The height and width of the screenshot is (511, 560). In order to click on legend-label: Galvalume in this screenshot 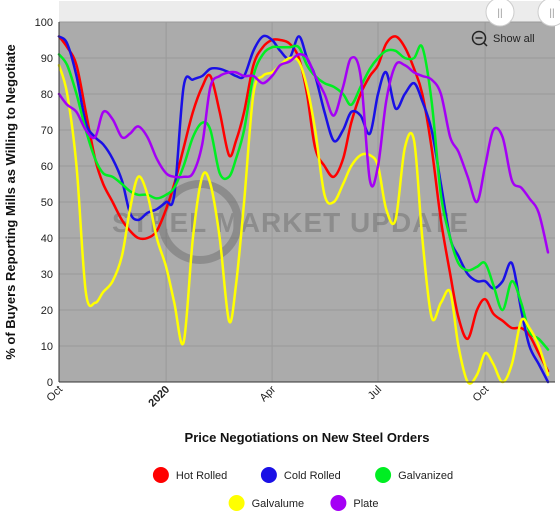, I will do `click(278, 504)`.